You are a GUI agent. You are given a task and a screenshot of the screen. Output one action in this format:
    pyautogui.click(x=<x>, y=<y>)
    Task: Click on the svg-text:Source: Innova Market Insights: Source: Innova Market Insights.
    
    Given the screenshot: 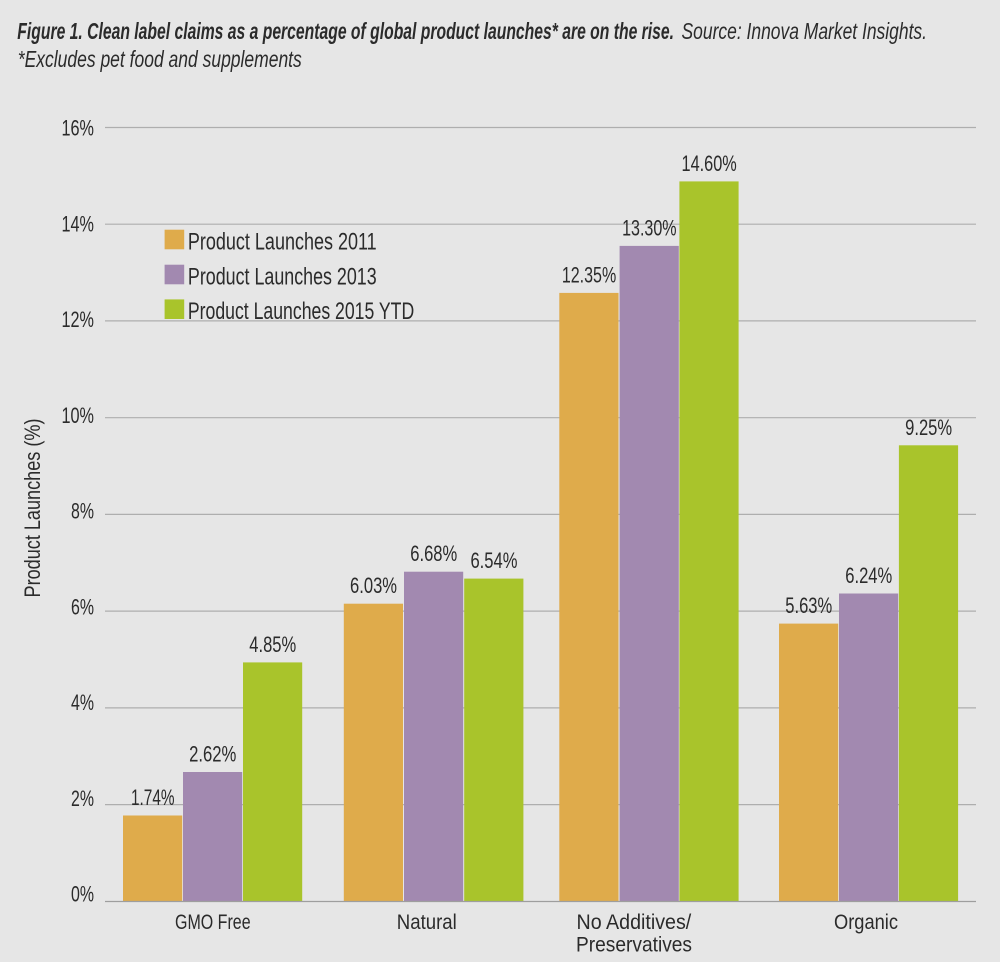 What is the action you would take?
    pyautogui.click(x=805, y=31)
    